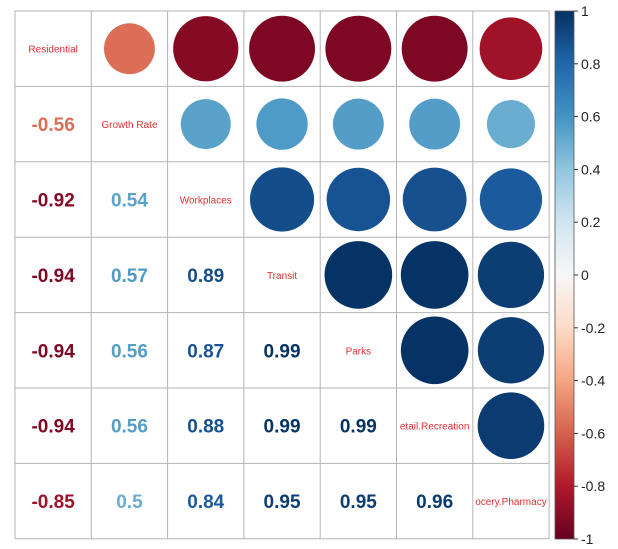  Describe the element at coordinates (53, 502) in the screenshot. I see `correlation-value: -0.85` at that location.